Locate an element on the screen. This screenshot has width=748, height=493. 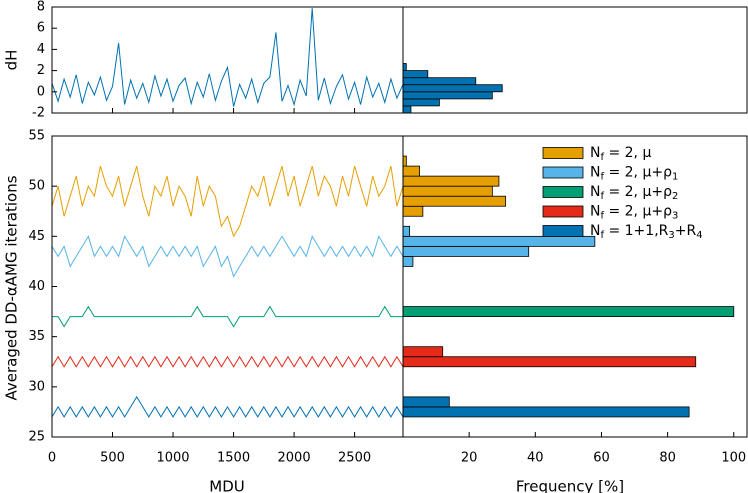
y-tick-label: 30 is located at coordinates (36, 386).